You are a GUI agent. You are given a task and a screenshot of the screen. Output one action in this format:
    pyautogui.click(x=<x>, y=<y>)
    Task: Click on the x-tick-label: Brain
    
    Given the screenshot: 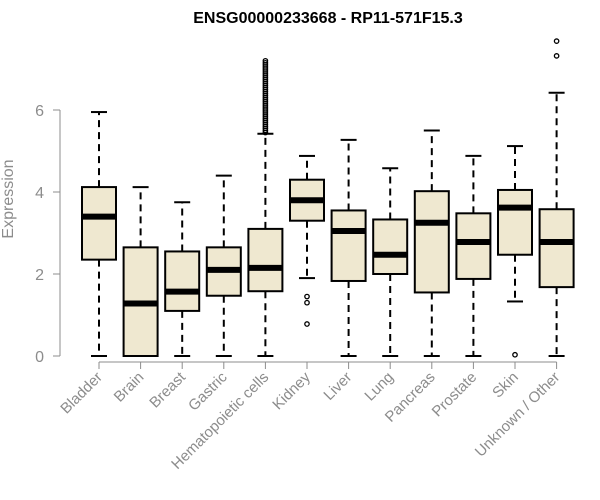 What is the action you would take?
    pyautogui.click(x=129, y=387)
    